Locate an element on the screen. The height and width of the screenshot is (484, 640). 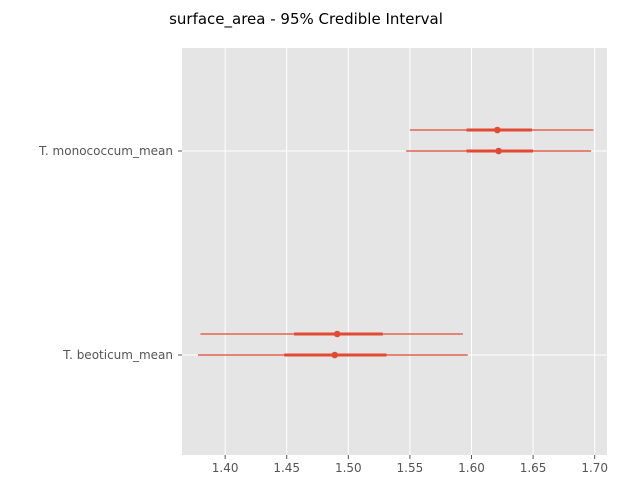
x-axis-ticks: 1.40 1.45 1.50 1.55 1.60 1.65 1.70 is located at coordinates (410, 465).